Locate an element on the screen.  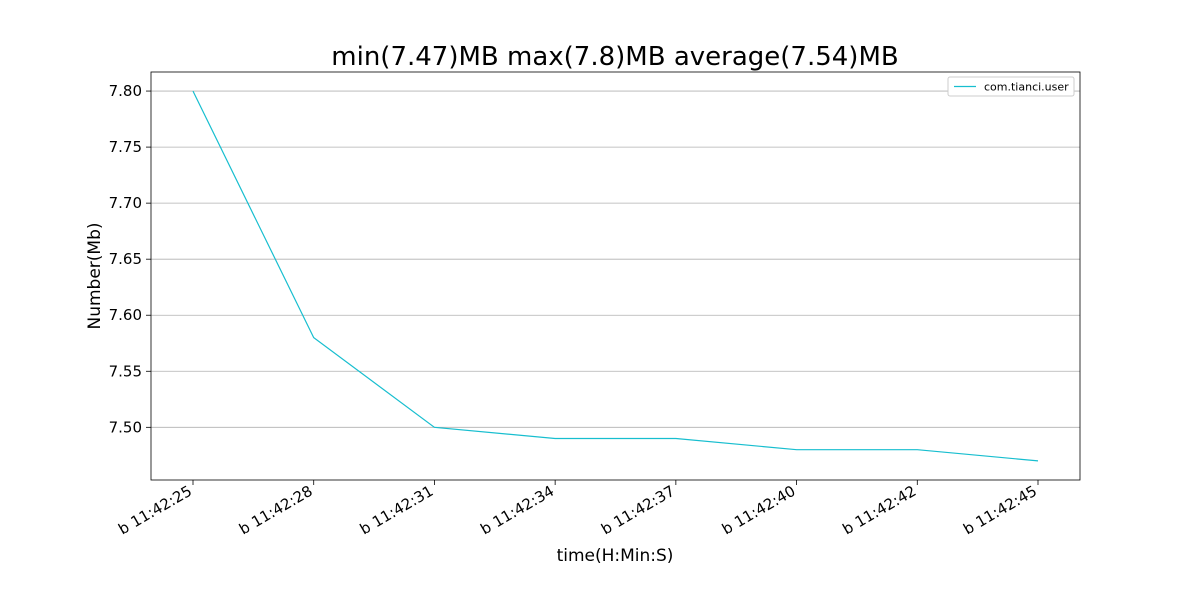
legend-label: com.tianci.user is located at coordinates (1026, 87).